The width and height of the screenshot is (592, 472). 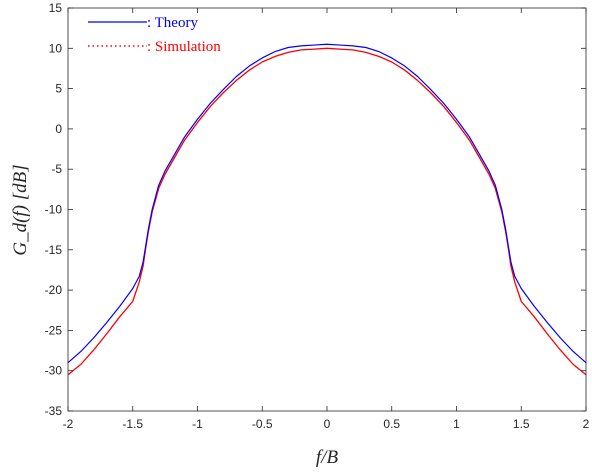 I want to click on y-tick-label: -5, so click(x=56, y=169).